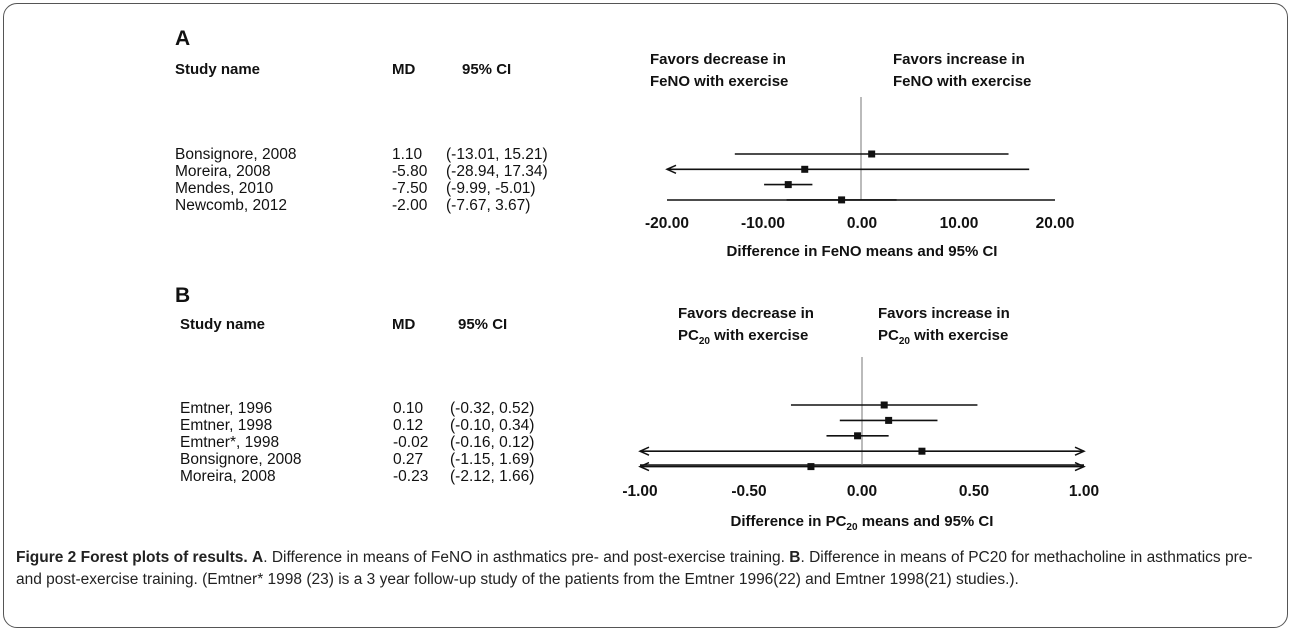  Describe the element at coordinates (231, 205) in the screenshot. I see `panel-a-row-study: Newcomb, 2012` at that location.